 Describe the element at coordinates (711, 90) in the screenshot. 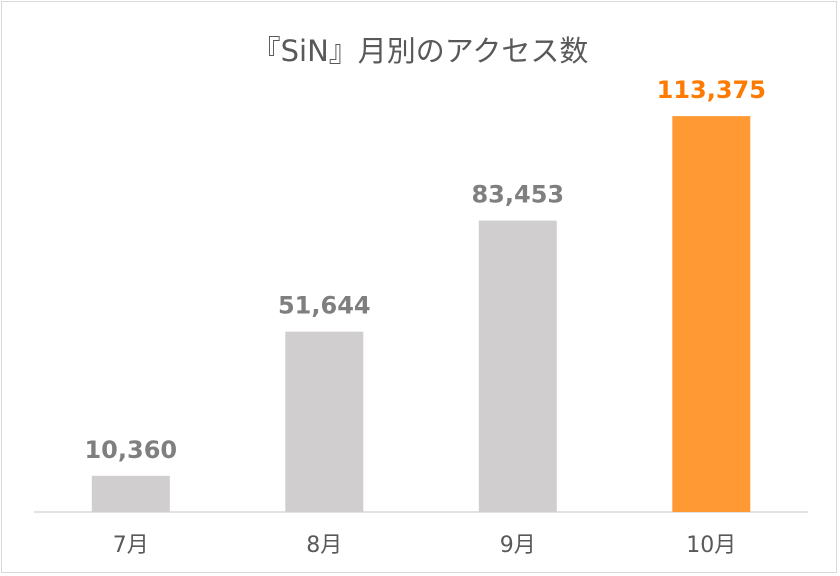

I see `data-label-4: 113,375` at that location.